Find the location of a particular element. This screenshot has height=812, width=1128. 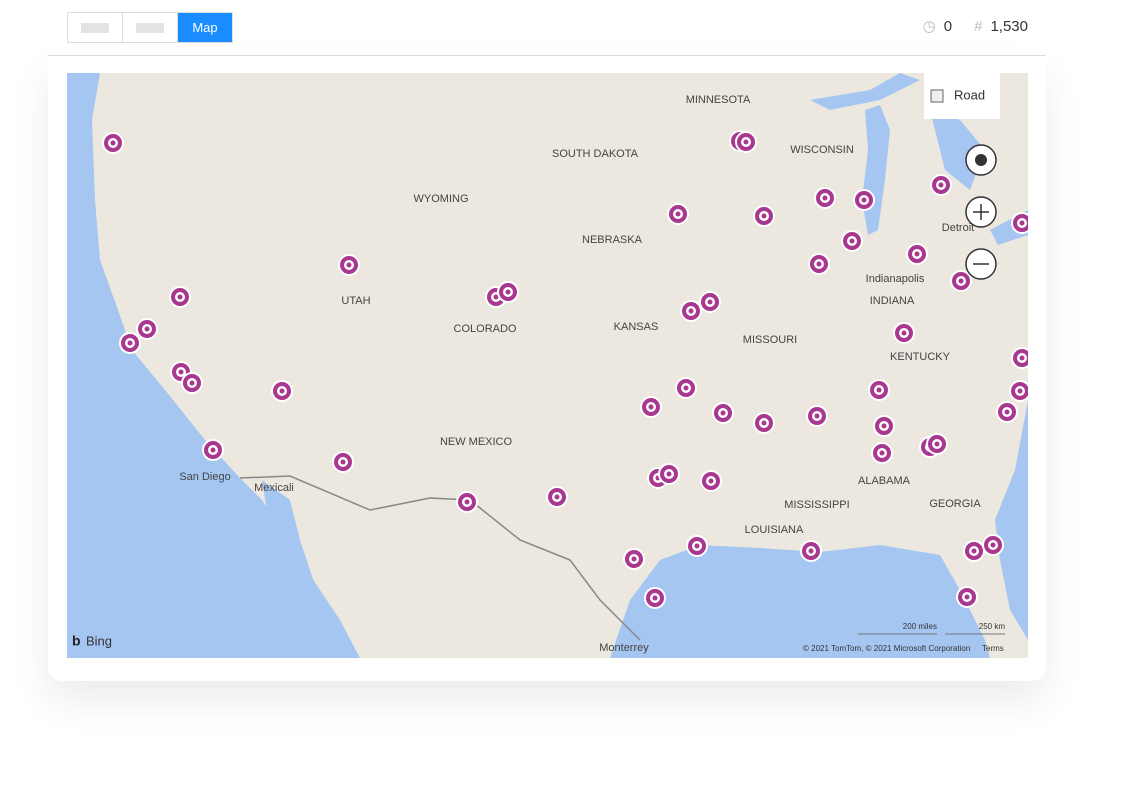

map-label: UTAH is located at coordinates (355, 301).